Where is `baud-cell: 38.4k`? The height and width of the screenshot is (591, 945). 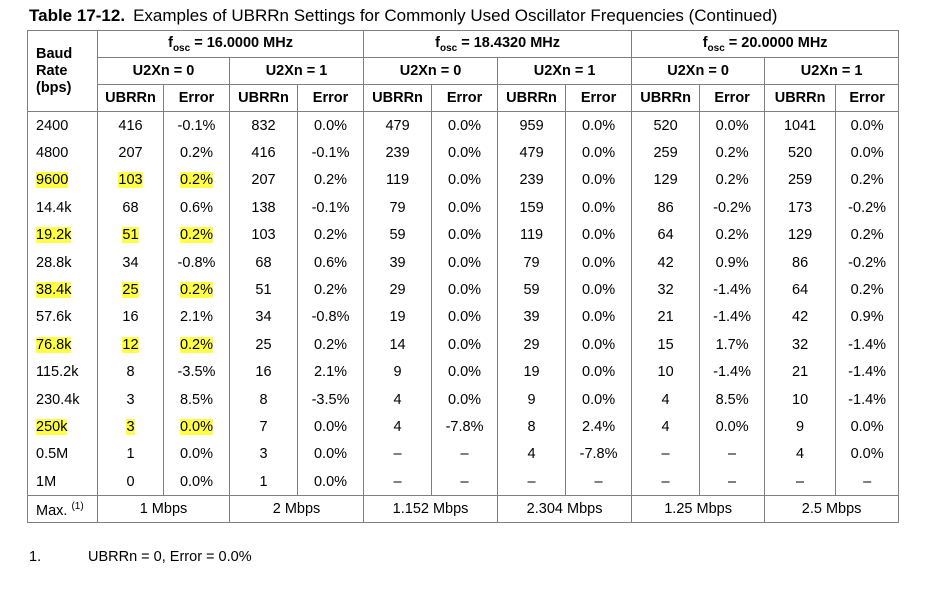
baud-cell: 38.4k is located at coordinates (62, 290).